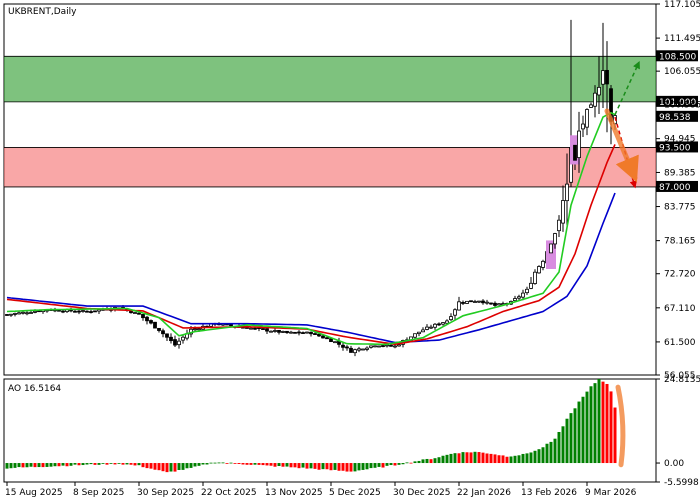 This screenshot has width=700, height=504. Describe the element at coordinates (680, 208) in the screenshot. I see `price-tick-label-6: 83.775` at that location.